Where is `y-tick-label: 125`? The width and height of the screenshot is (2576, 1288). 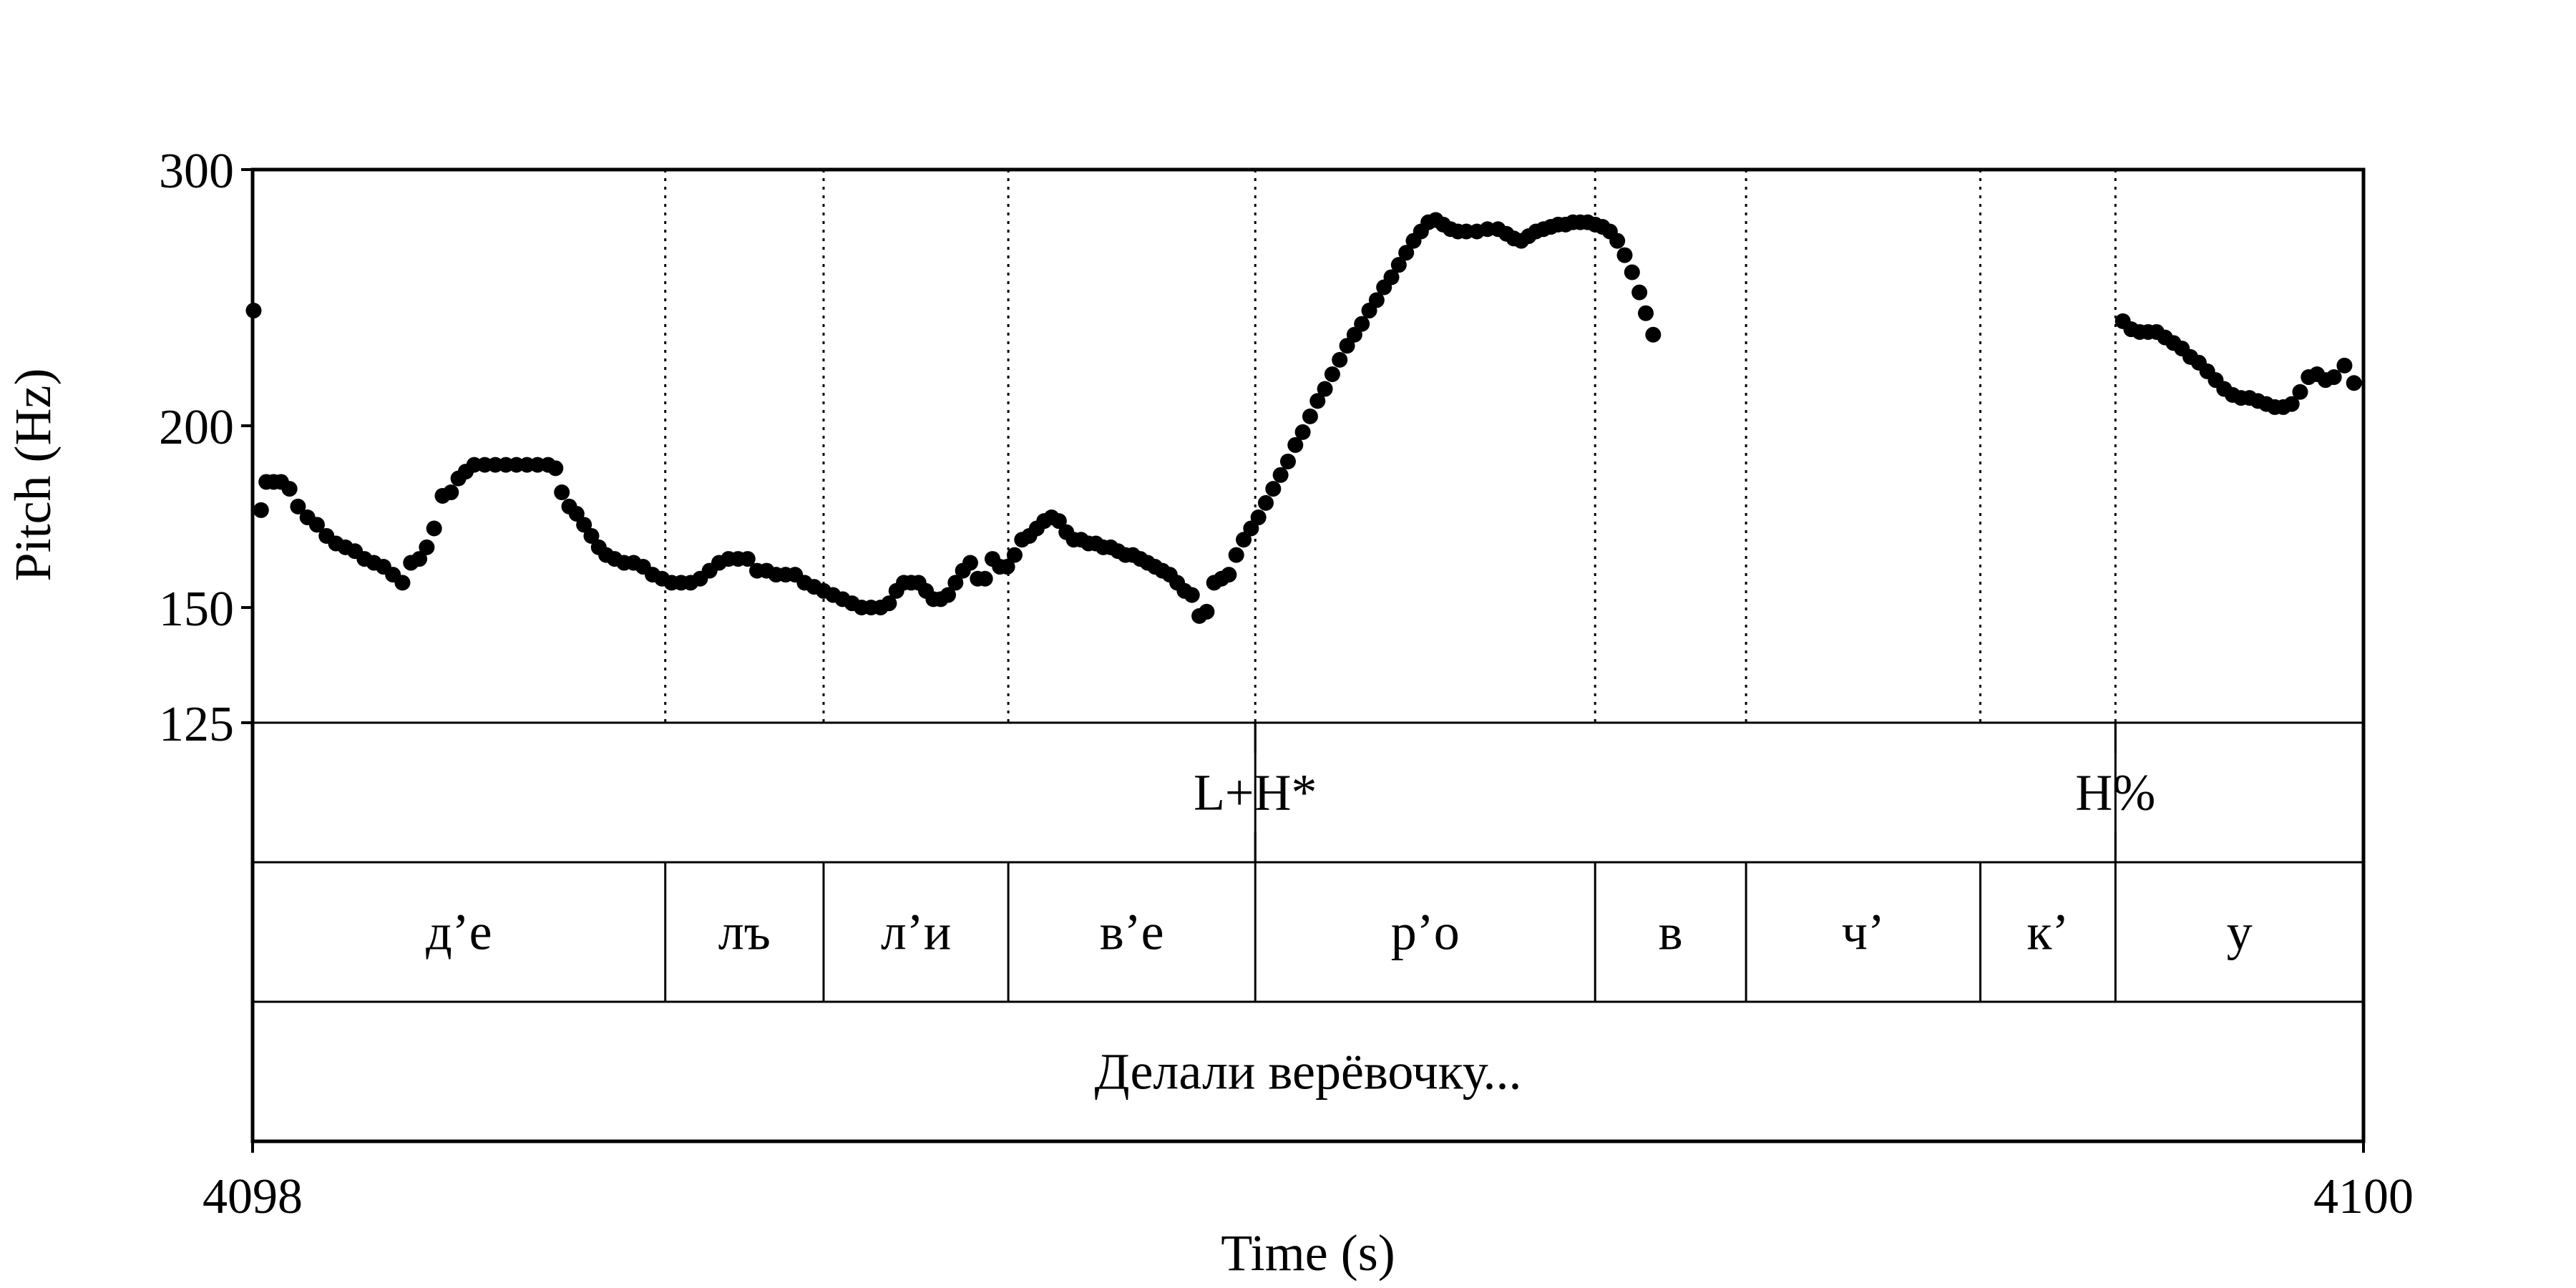 y-tick-label: 125 is located at coordinates (196, 724).